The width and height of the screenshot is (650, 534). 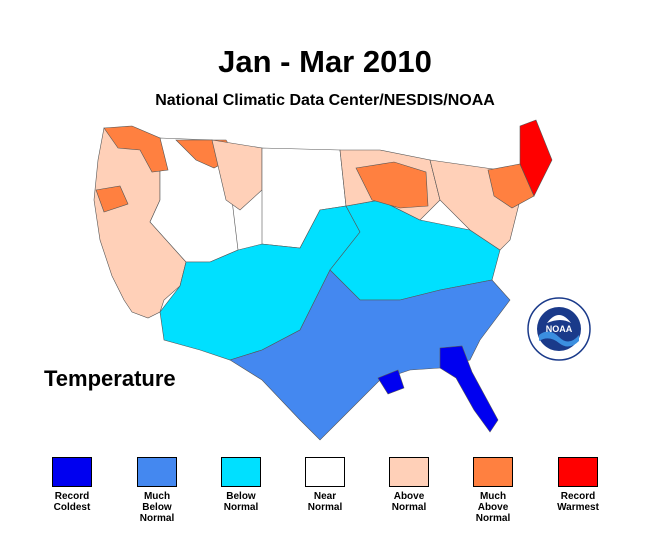 What do you see at coordinates (237, 175) in the screenshot?
I see `region-montana-plains` at bounding box center [237, 175].